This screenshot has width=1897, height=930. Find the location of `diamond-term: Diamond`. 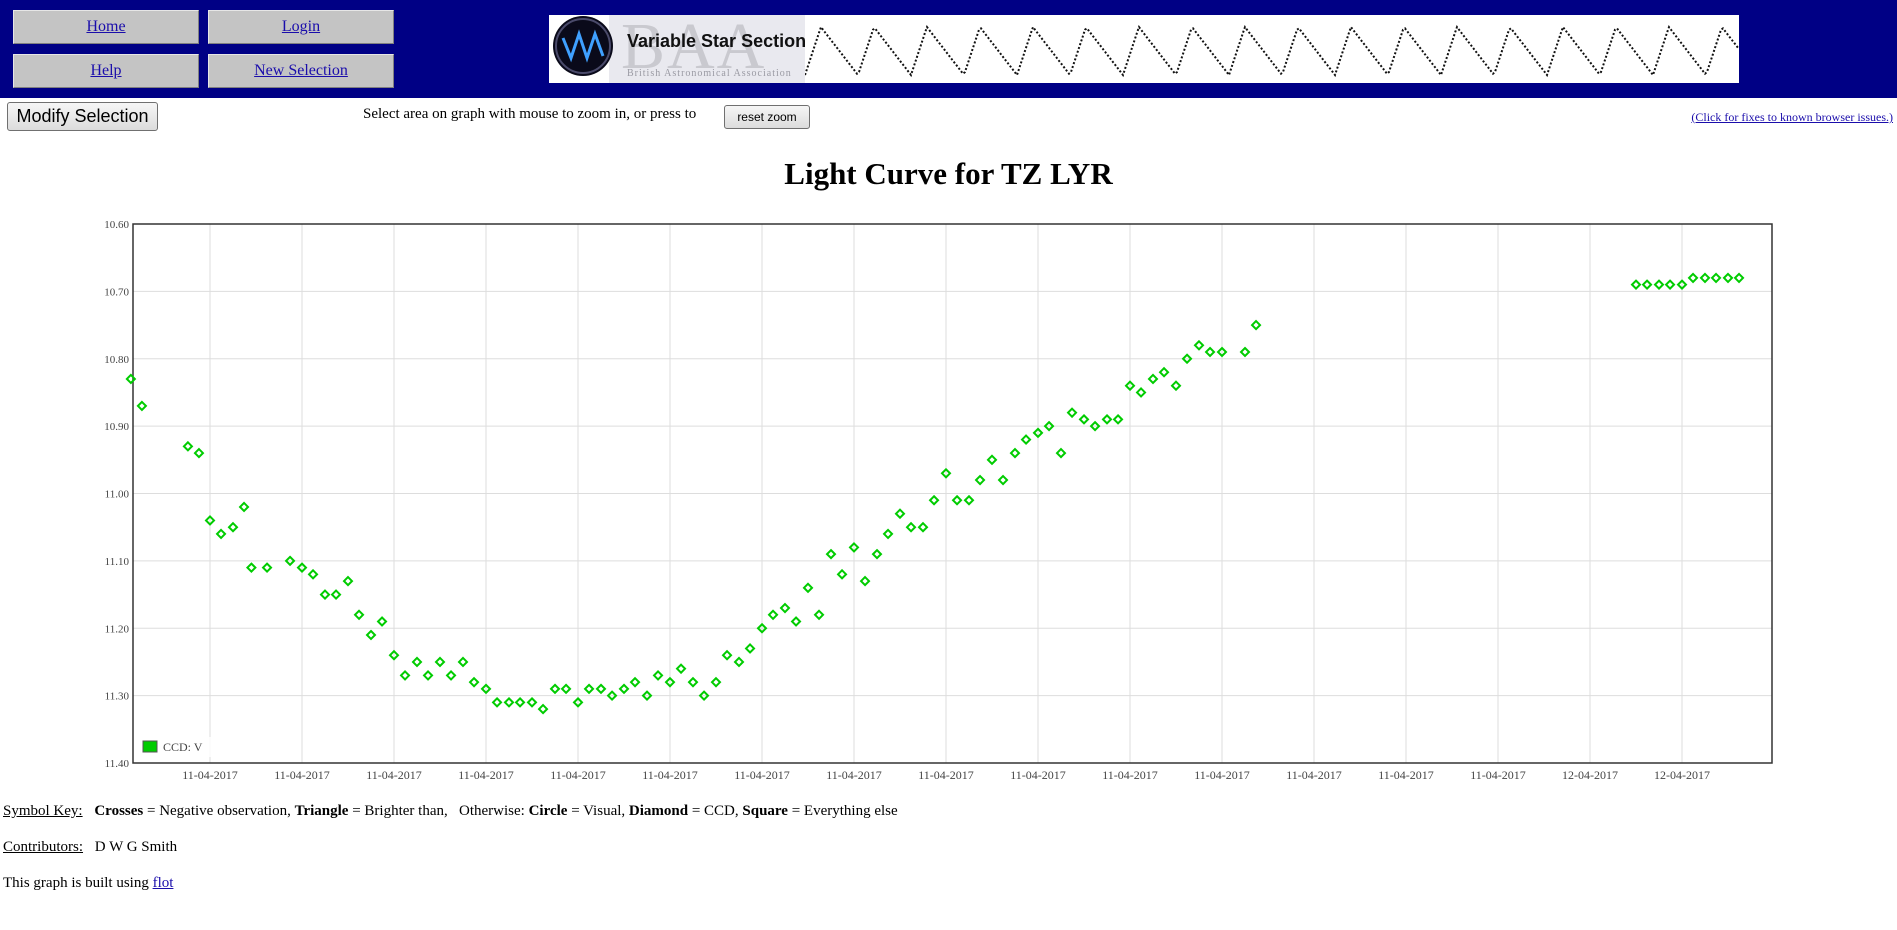

diamond-term: Diamond is located at coordinates (658, 811).